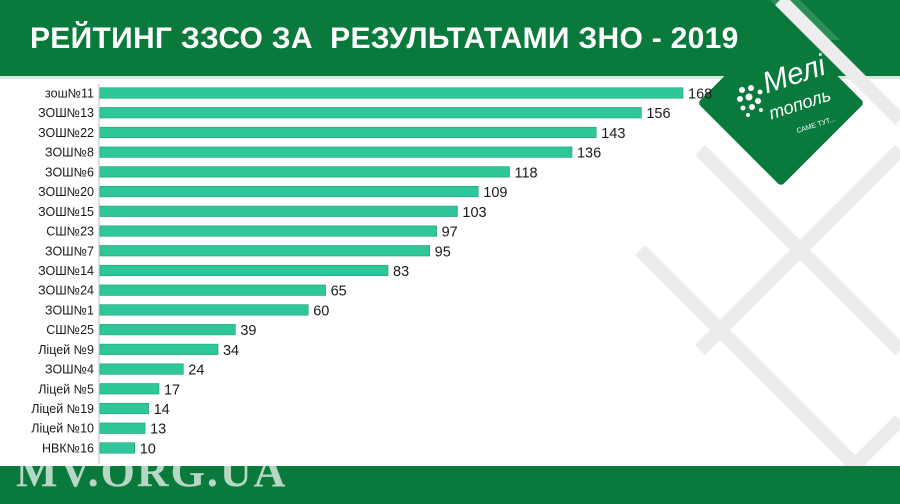 The height and width of the screenshot is (504, 900). I want to click on data-label: 17, so click(172, 390).